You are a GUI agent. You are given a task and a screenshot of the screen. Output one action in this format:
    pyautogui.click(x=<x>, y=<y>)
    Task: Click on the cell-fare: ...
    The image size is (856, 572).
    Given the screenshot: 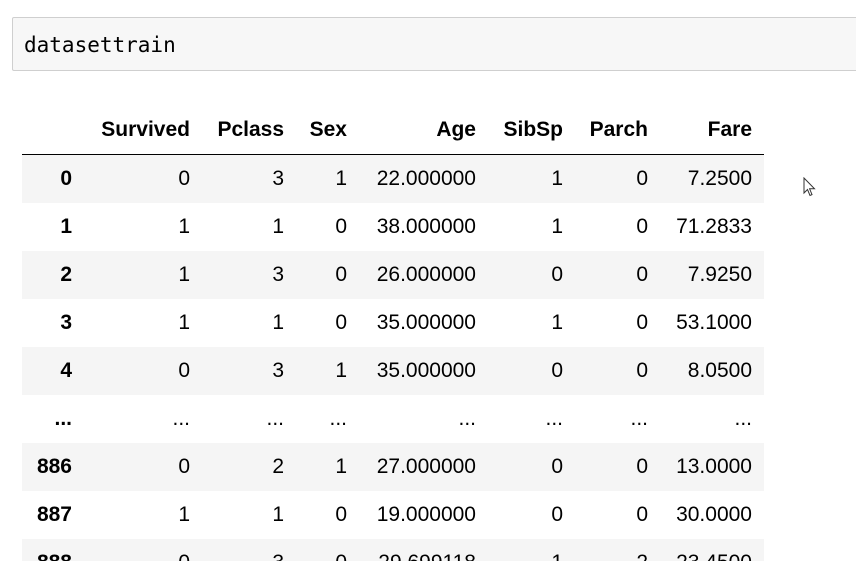 What is the action you would take?
    pyautogui.click(x=743, y=418)
    